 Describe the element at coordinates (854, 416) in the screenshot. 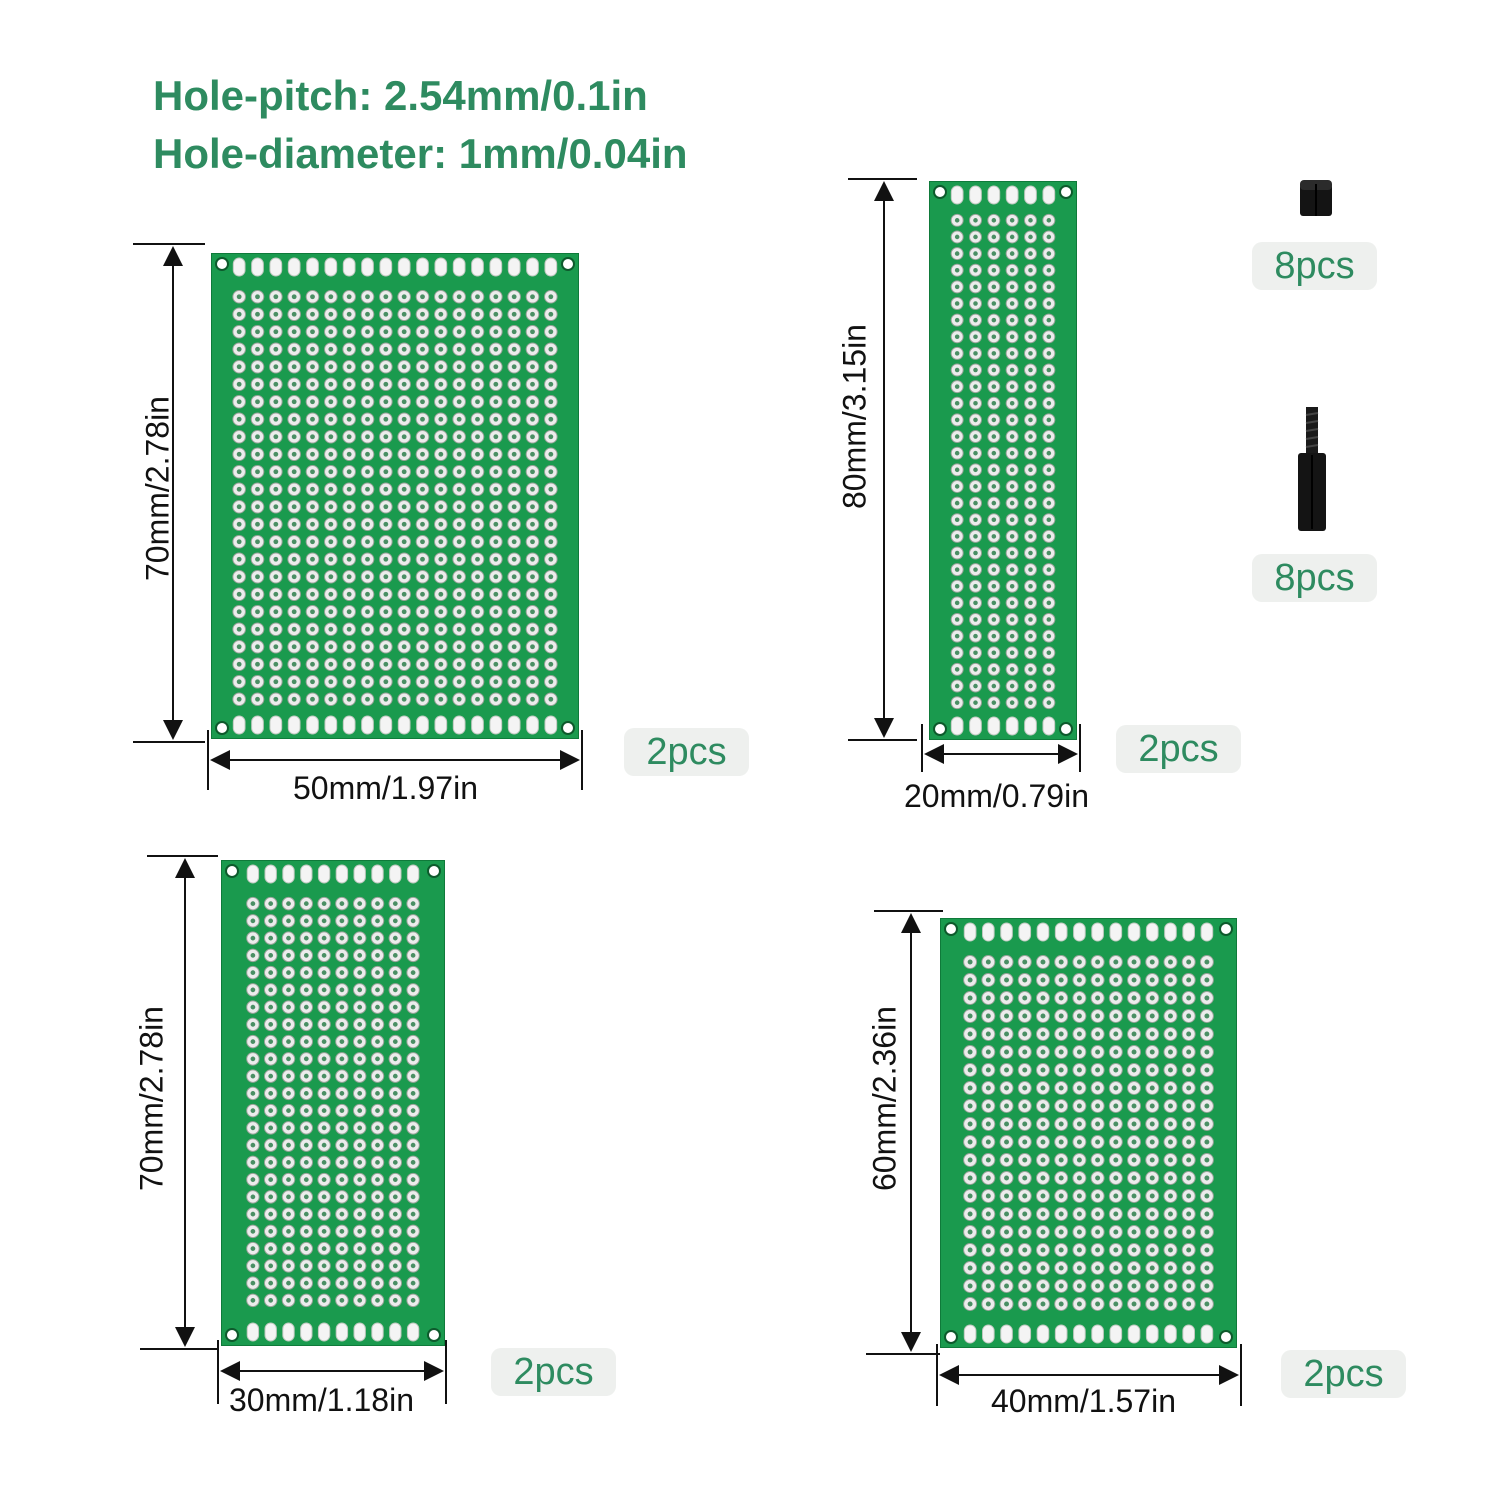

I see `board-20x80-height-label: 80mm/3.15in` at that location.